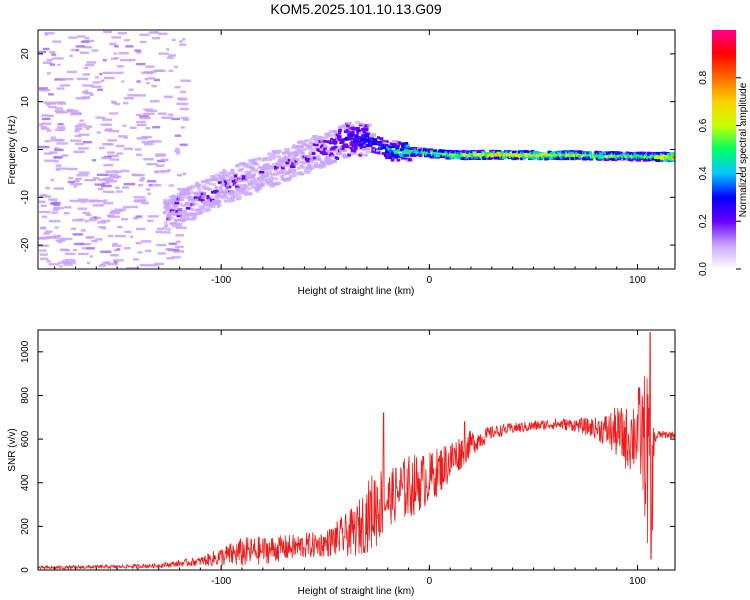 The height and width of the screenshot is (600, 750). I want to click on spectrogram-x-tick-label: 0, so click(430, 280).